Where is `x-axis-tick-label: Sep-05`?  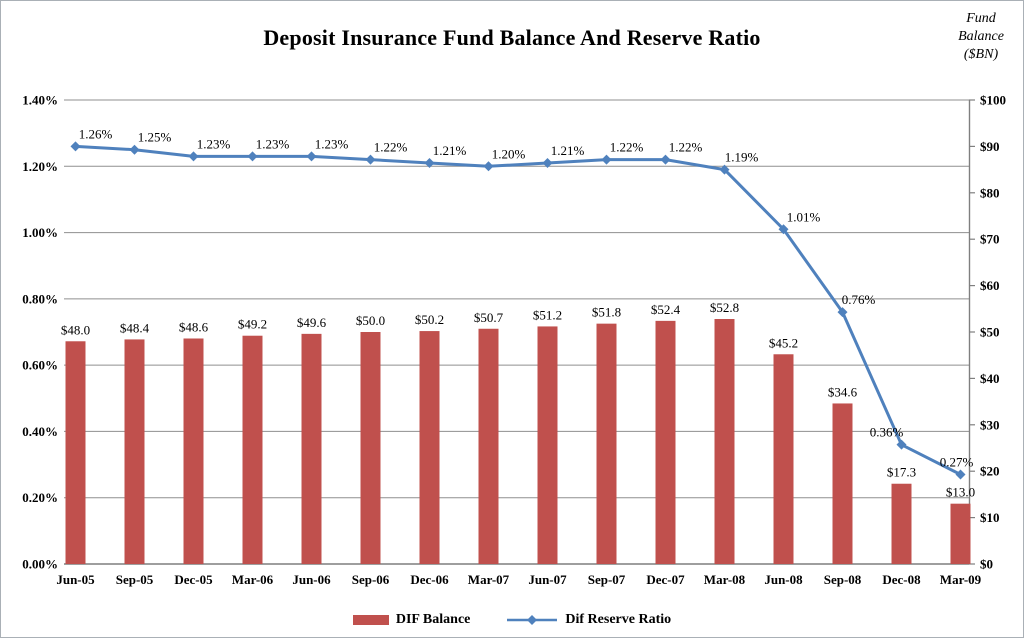 x-axis-tick-label: Sep-05 is located at coordinates (135, 579).